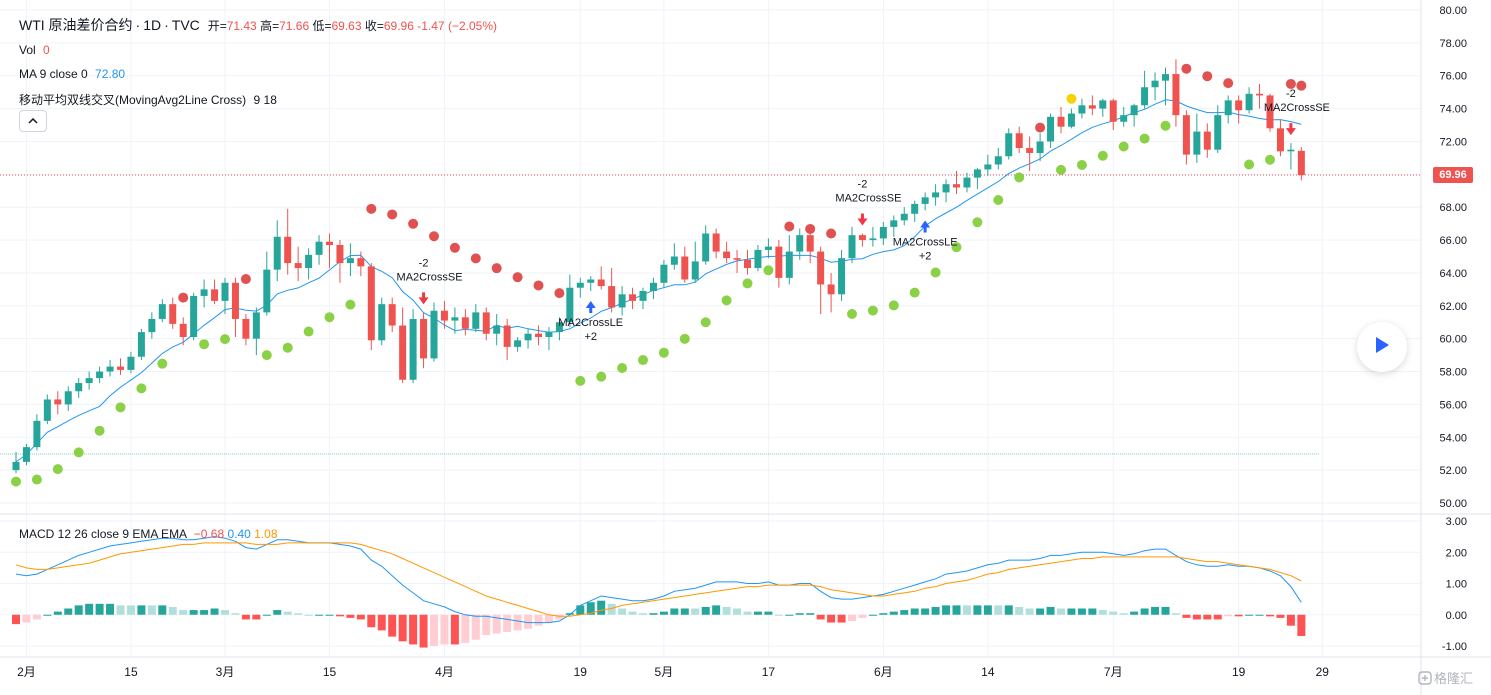  Describe the element at coordinates (152, 25) in the screenshot. I see `interval-label: 1D` at that location.